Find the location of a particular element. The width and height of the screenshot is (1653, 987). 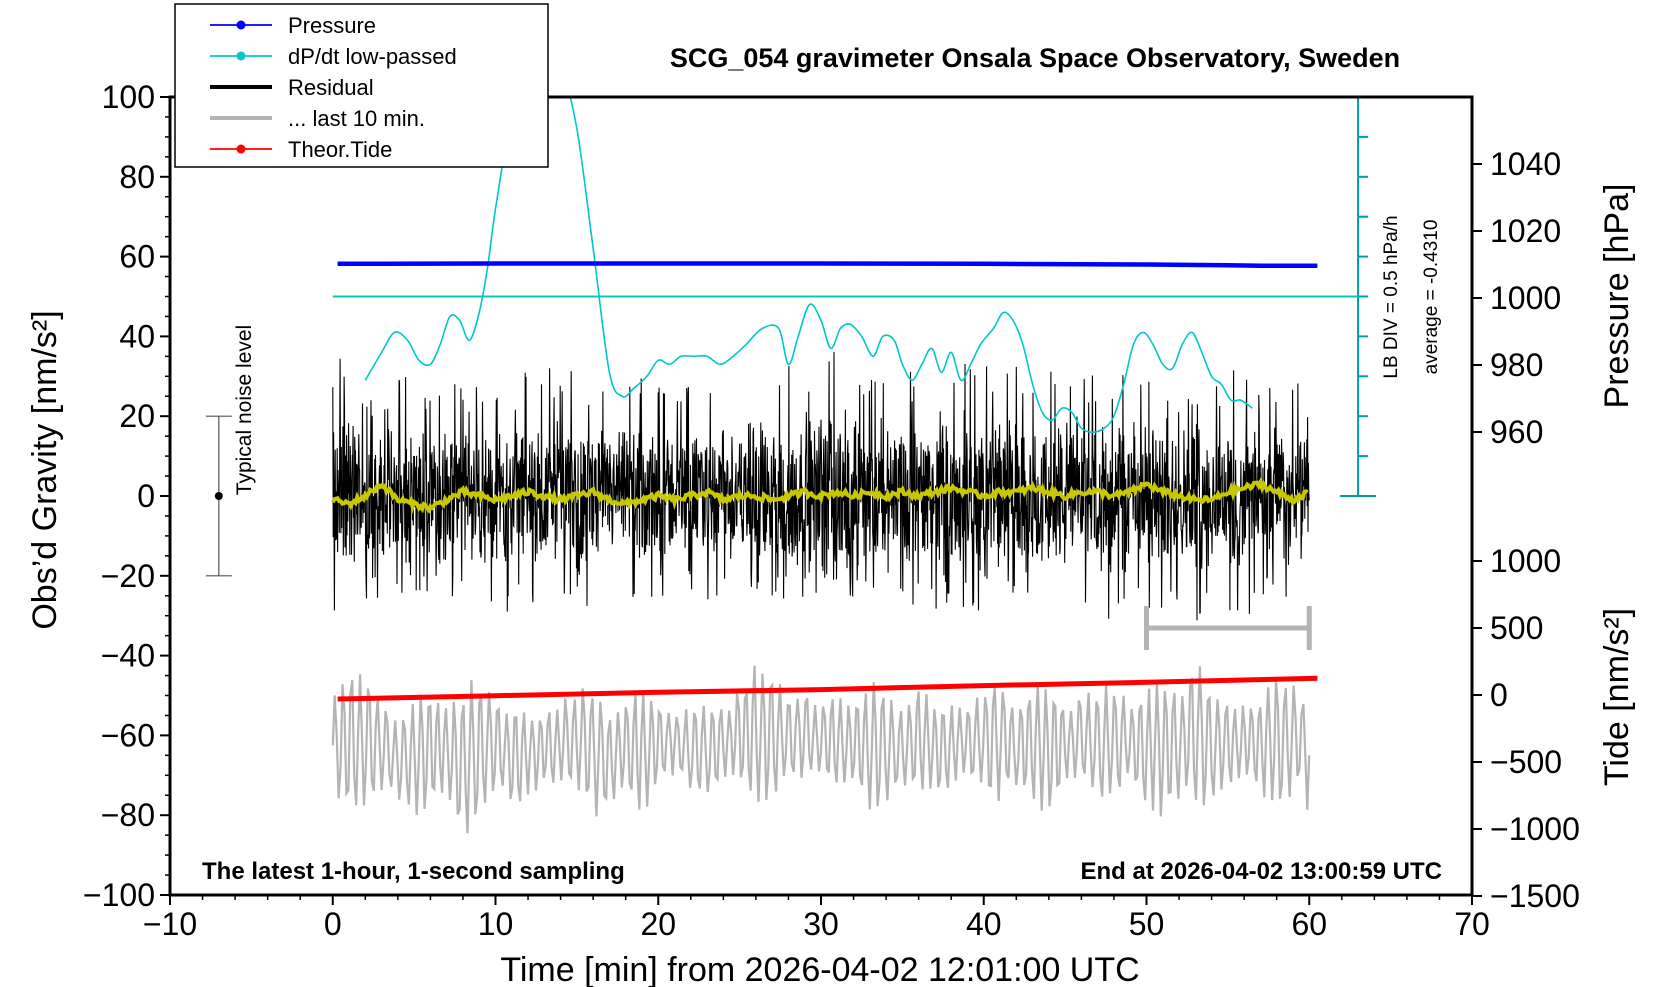

x-tick-label: 50 is located at coordinates (1147, 924).